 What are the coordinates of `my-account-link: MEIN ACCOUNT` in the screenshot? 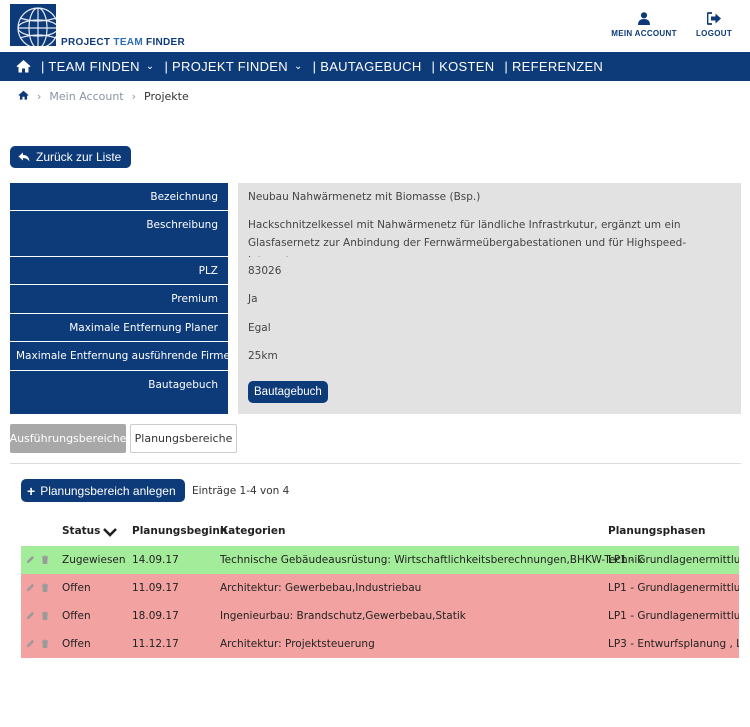 It's located at (644, 25).